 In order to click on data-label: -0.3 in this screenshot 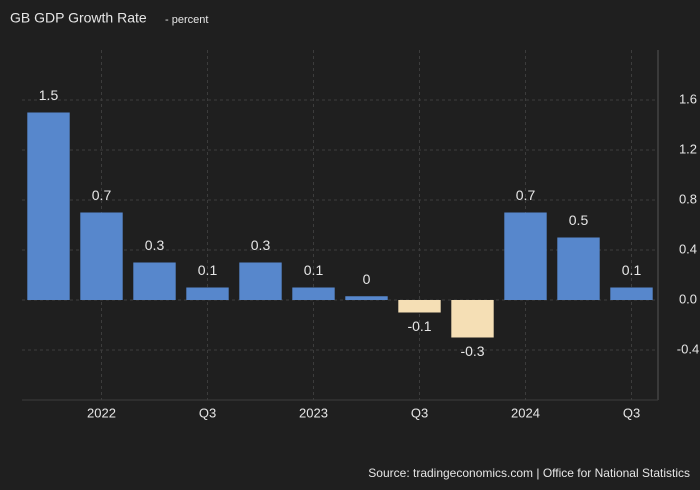, I will do `click(472, 351)`.